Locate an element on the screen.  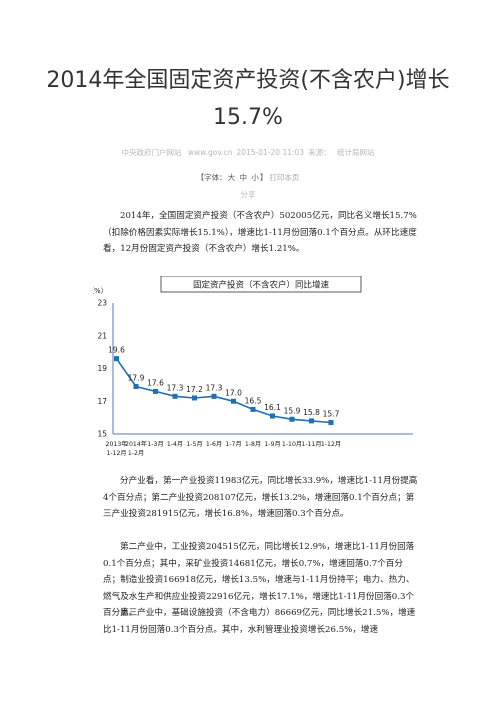
chart-ylabel: （%） is located at coordinates (100, 291).